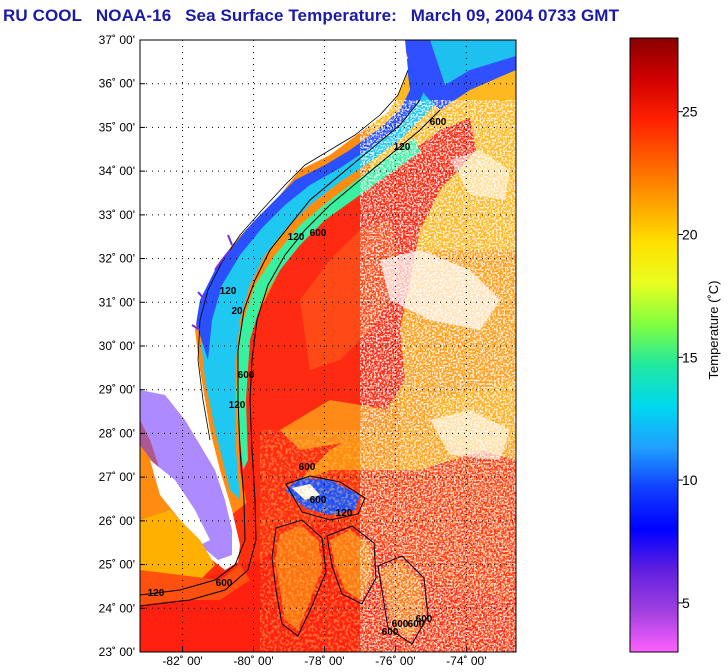 The image size is (728, 672). What do you see at coordinates (182, 661) in the screenshot?
I see `lon-label: -82˚ 00'` at bounding box center [182, 661].